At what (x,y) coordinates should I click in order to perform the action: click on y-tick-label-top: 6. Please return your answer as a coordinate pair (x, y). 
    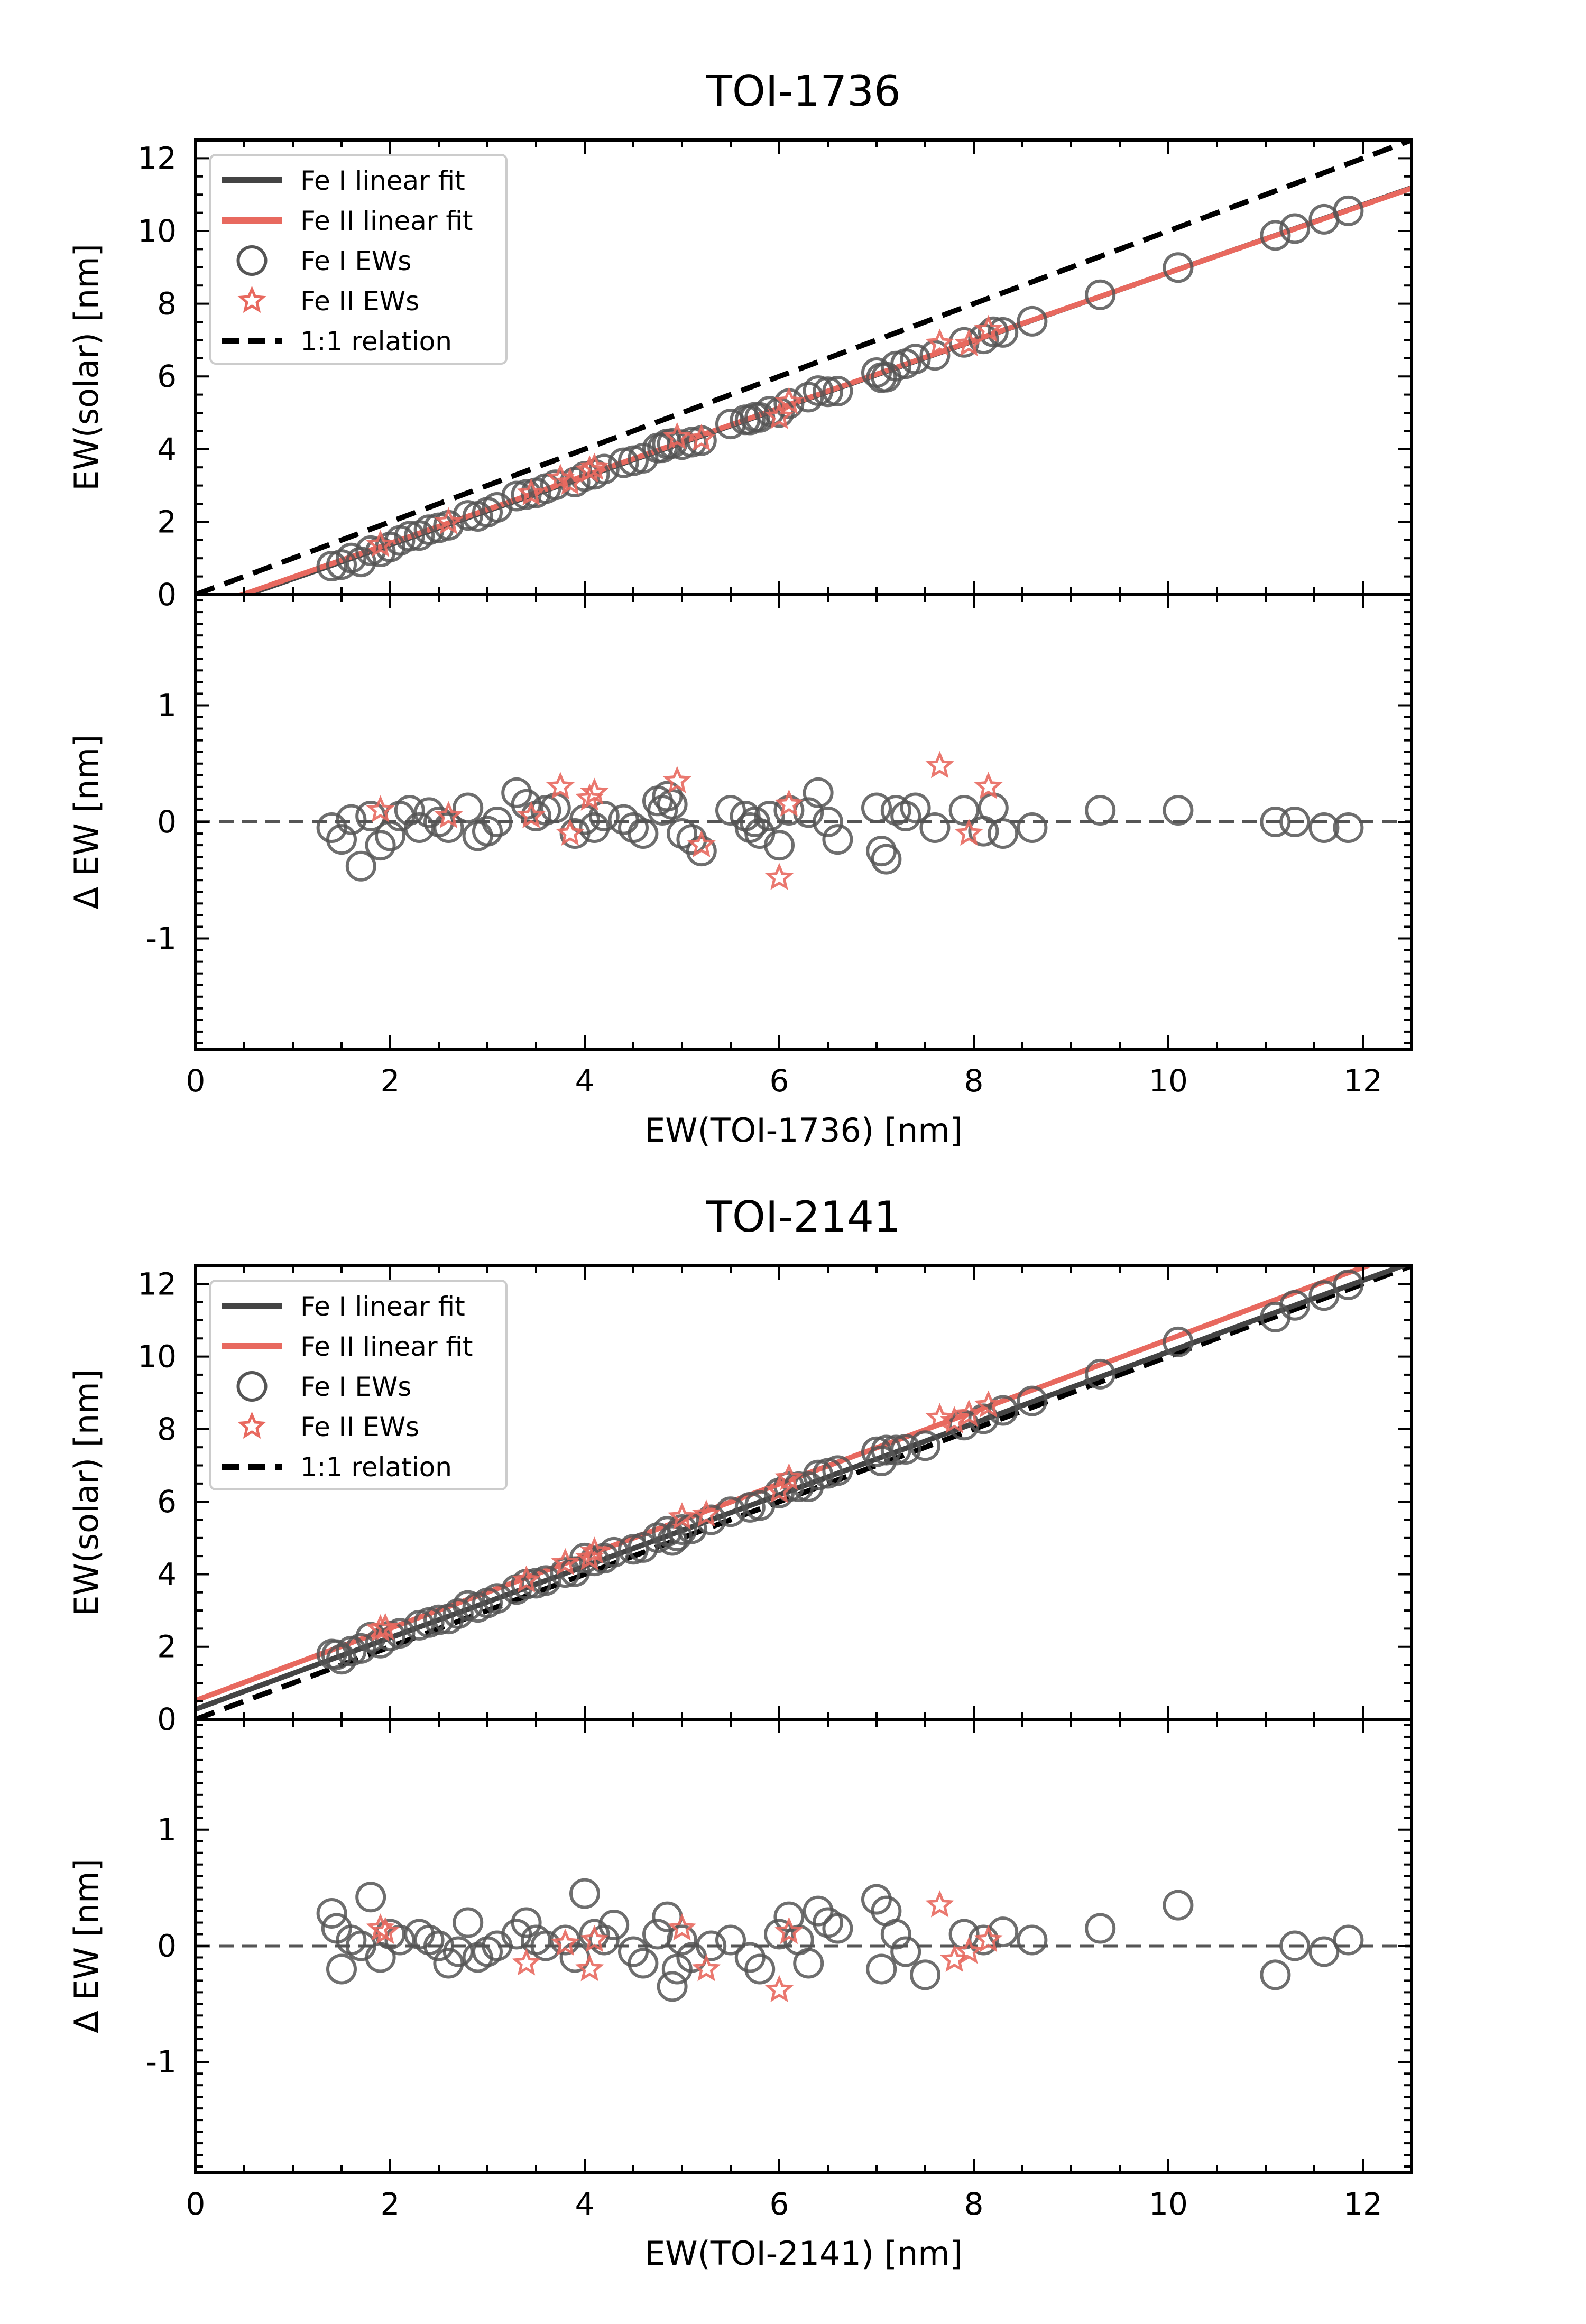
    Looking at the image, I should click on (167, 1502).